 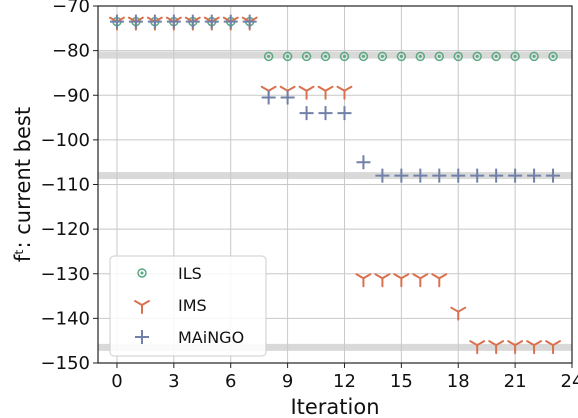 What do you see at coordinates (65, 140) in the screenshot?
I see `y-tick-label-3: −100` at bounding box center [65, 140].